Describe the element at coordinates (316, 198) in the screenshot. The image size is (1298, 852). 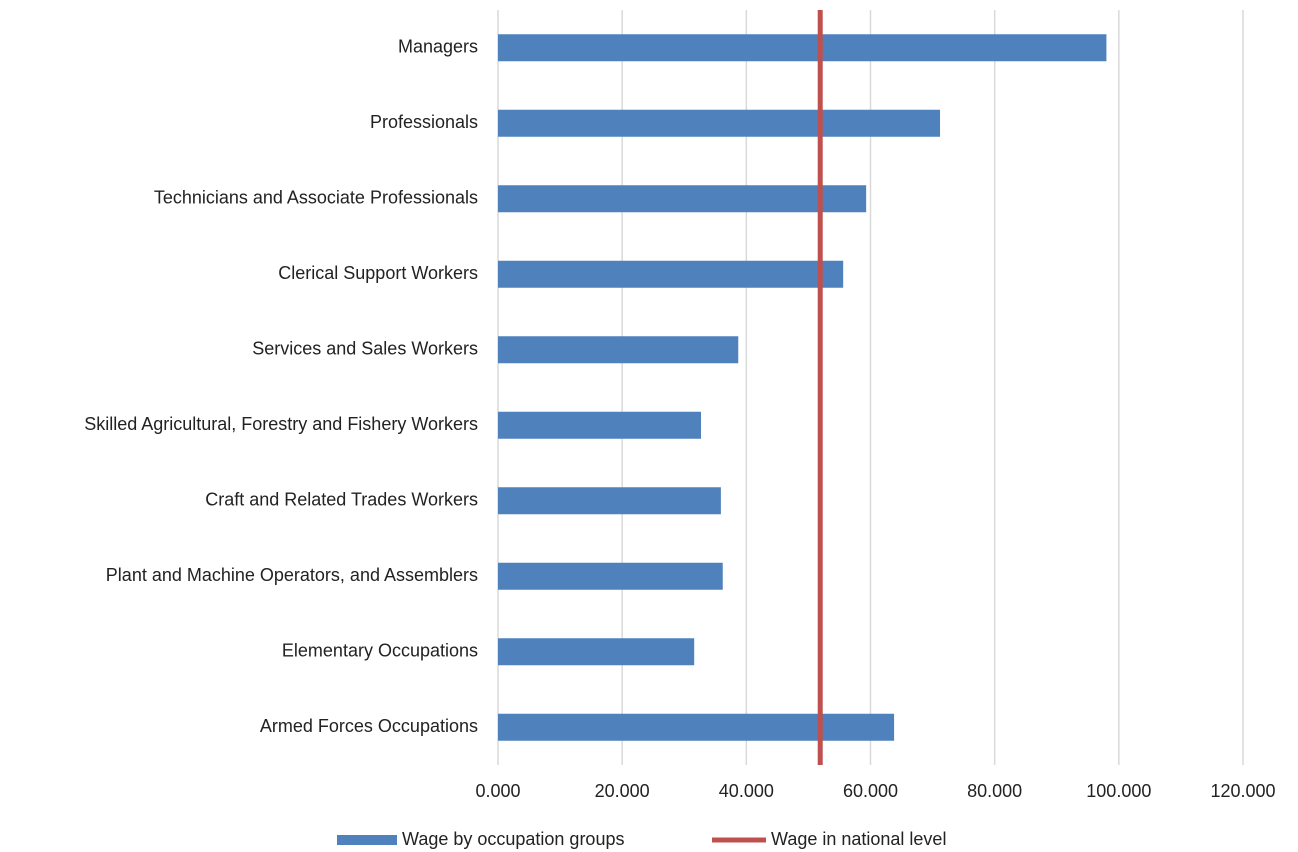
I see `y-tick-label: Technicians and Associate Professionals` at that location.